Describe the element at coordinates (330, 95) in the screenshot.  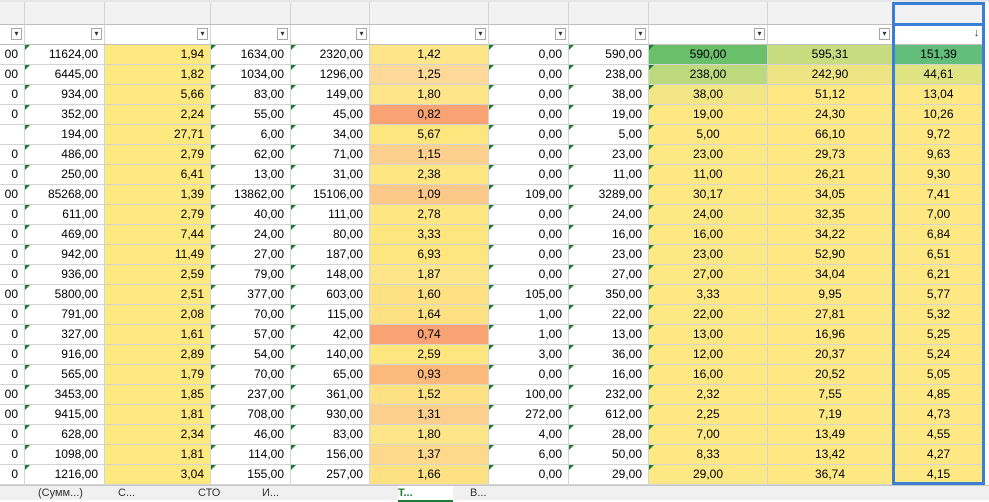
I see `cell-r4-cAH: 149,00` at that location.